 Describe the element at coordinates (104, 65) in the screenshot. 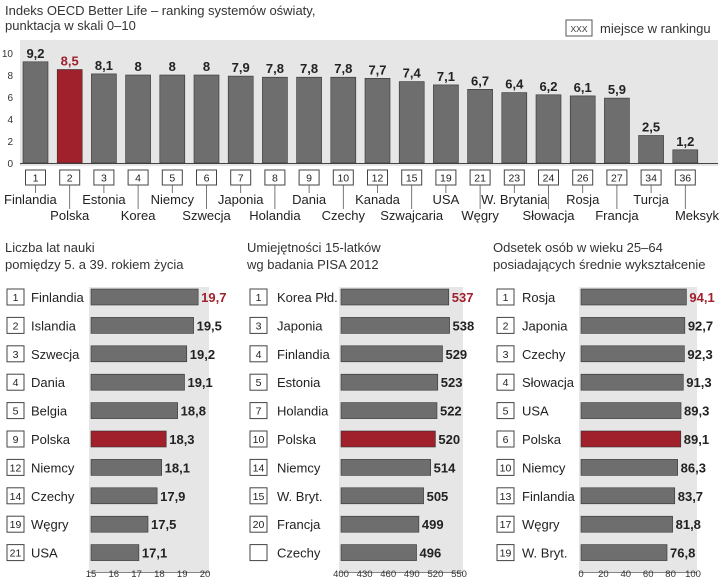

I see `bar-value-label: 8,1` at that location.